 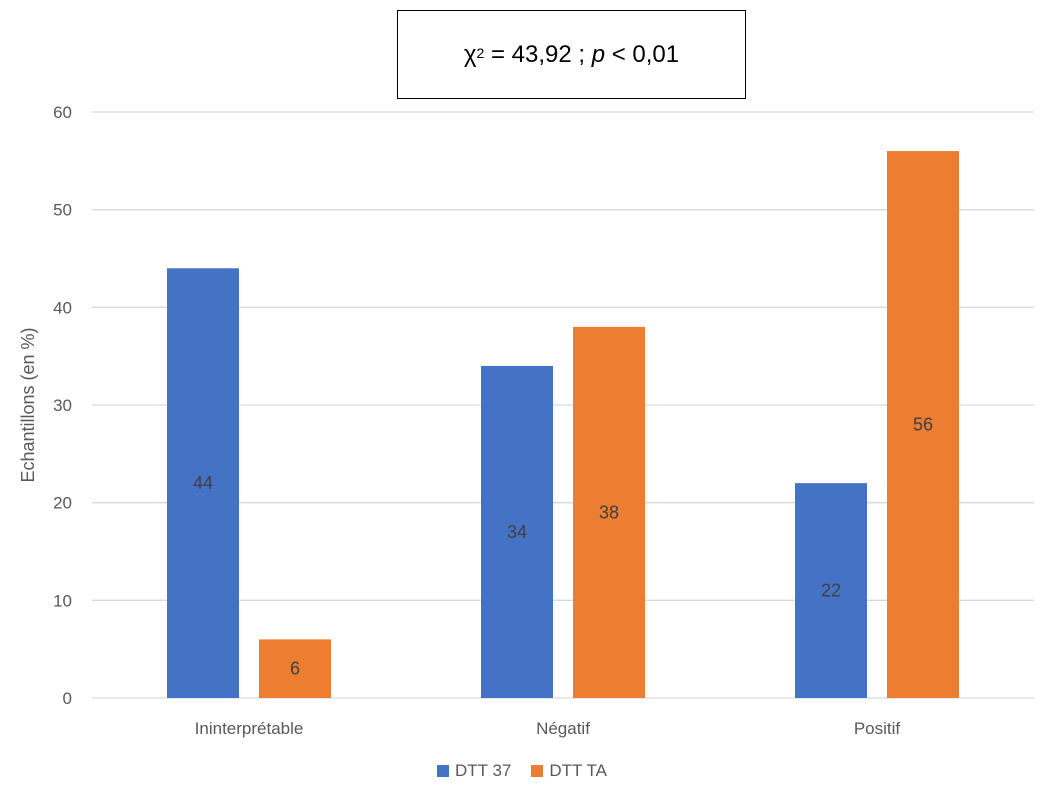 I want to click on legend-item-dtt-ta: DTT TA, so click(x=569, y=771).